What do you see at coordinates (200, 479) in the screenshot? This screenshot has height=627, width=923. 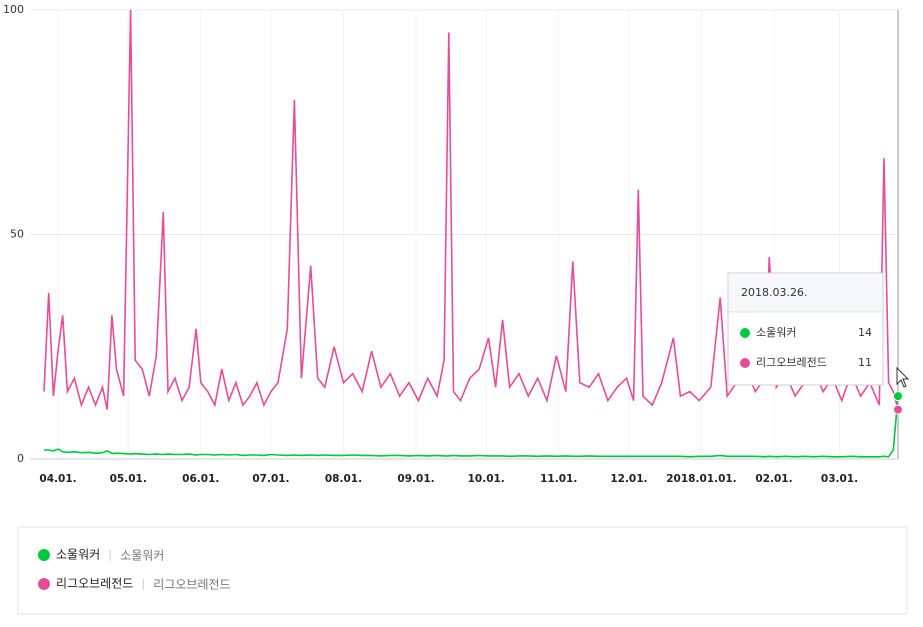 I see `x-tick-label: 06.01.` at bounding box center [200, 479].